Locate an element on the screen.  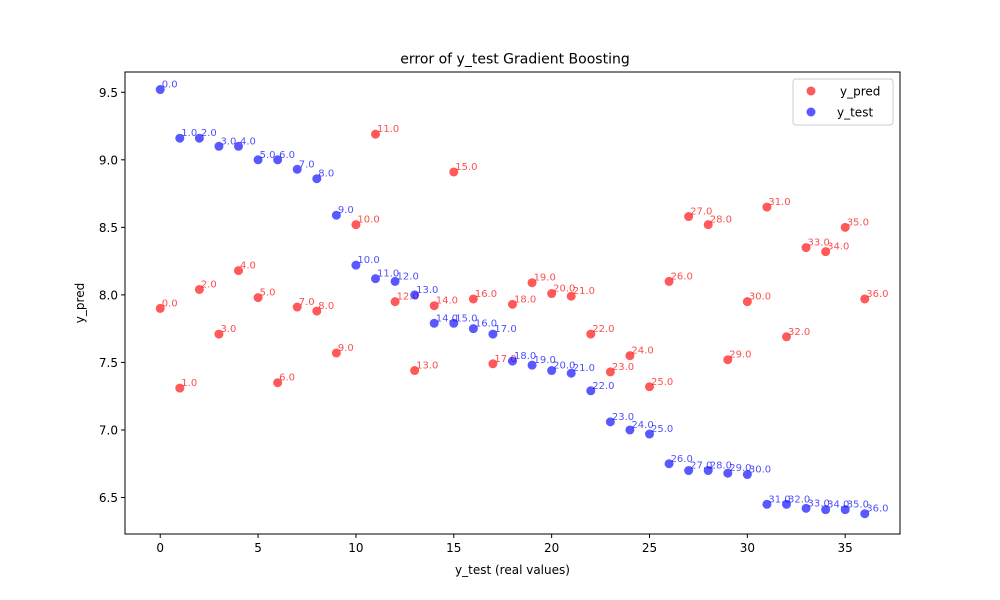
y-tick-label: 6.5 is located at coordinates (108, 498).